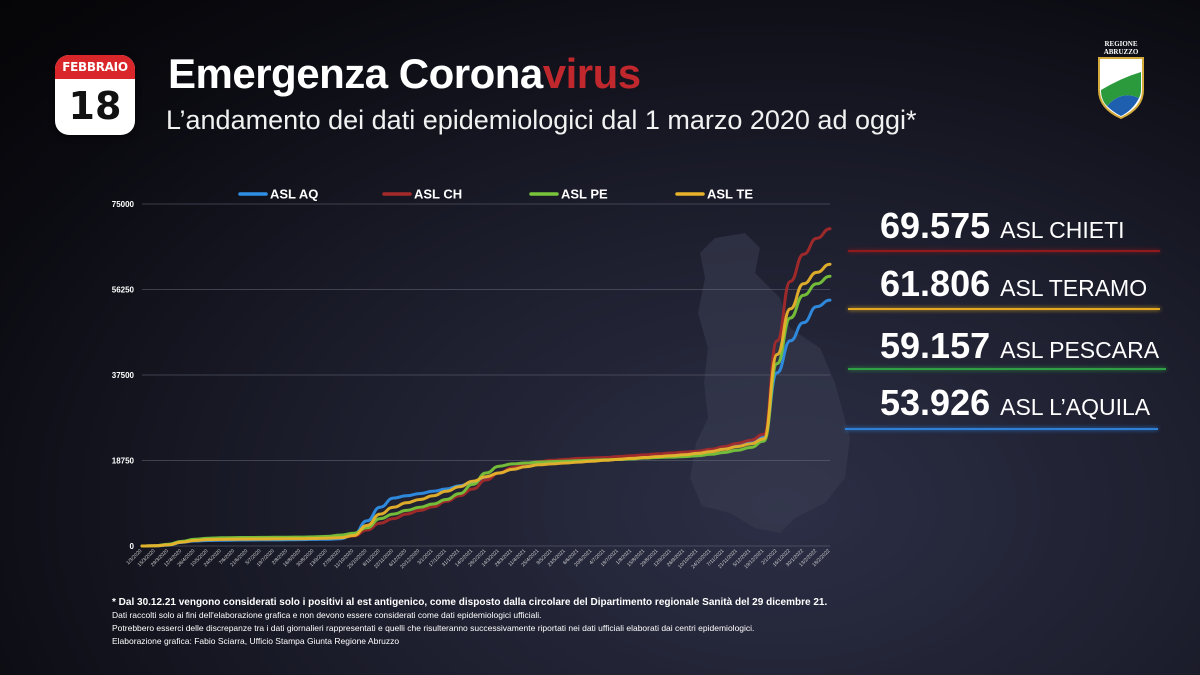 The image size is (1200, 675). What do you see at coordinates (1074, 288) in the screenshot?
I see `stat-teramo-label: ASL TERAMO` at bounding box center [1074, 288].